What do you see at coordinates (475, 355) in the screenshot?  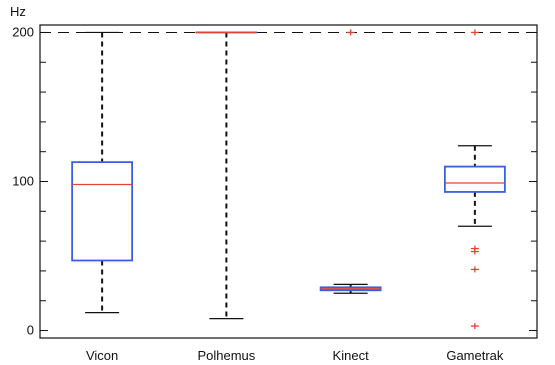 I see `x-category-label: Gametrak` at bounding box center [475, 355].